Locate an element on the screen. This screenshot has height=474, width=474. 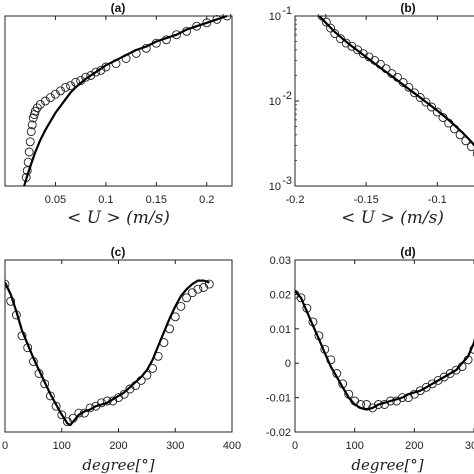
x-tick-label: 0.2 is located at coordinates (206, 200).